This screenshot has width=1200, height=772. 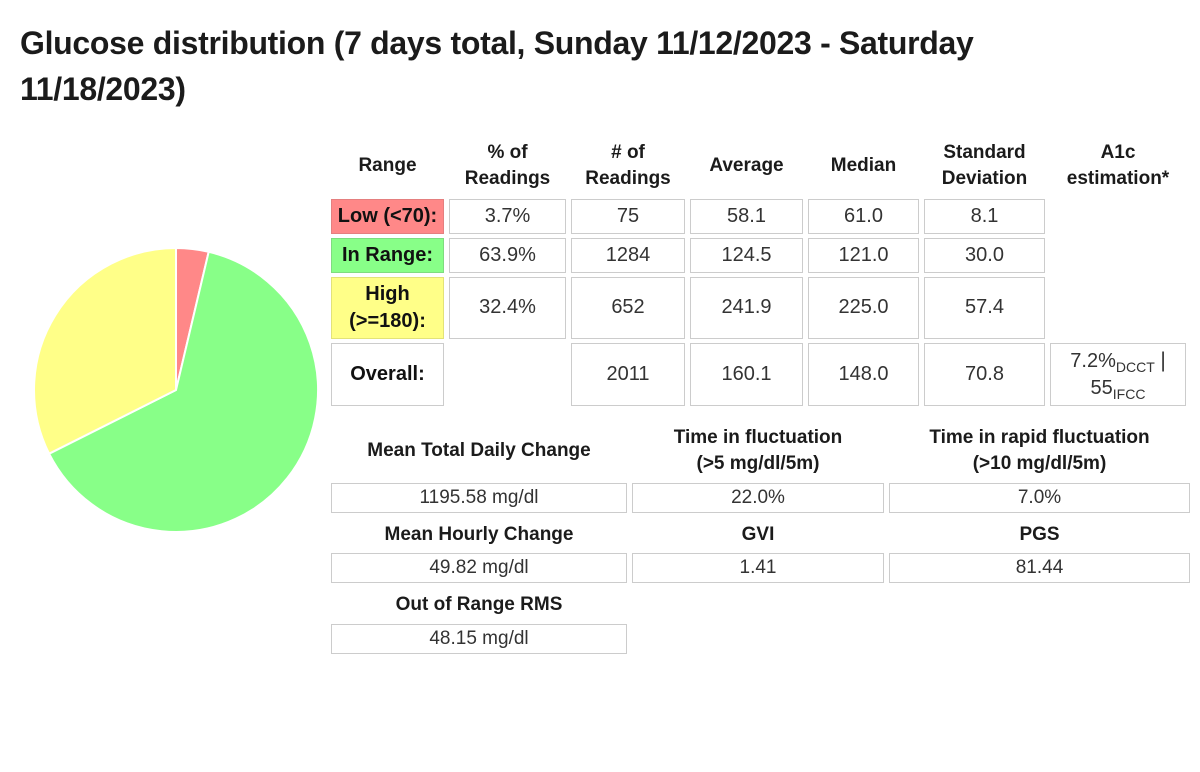 I want to click on metric-label: Mean Total Daily Change, so click(x=479, y=450).